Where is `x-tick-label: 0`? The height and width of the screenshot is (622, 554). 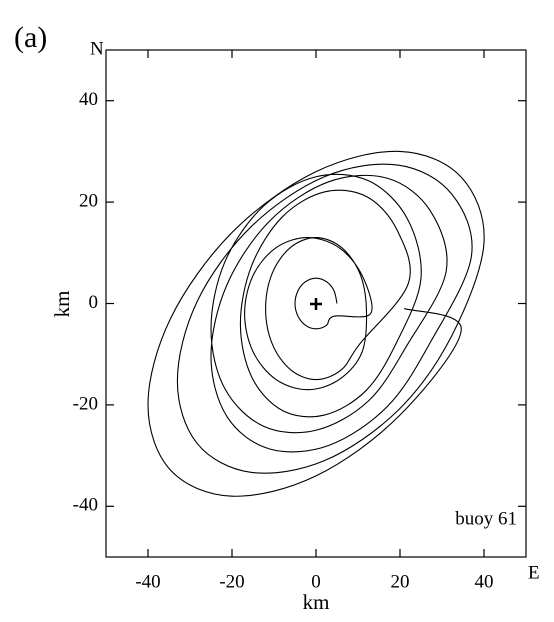
x-tick-label: 0 is located at coordinates (316, 581).